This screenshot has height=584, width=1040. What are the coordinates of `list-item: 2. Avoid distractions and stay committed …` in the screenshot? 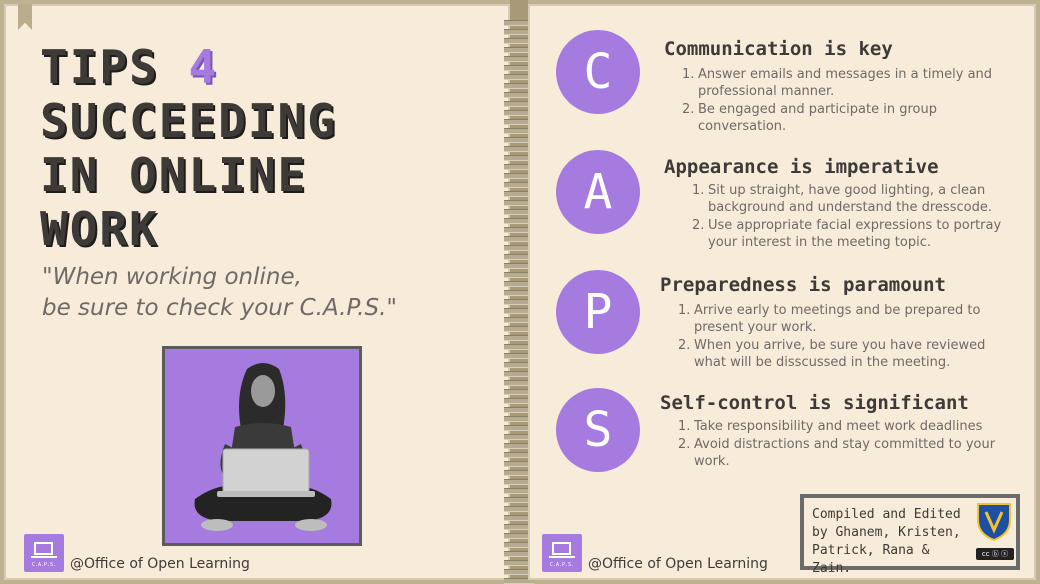 It's located at (837, 453).